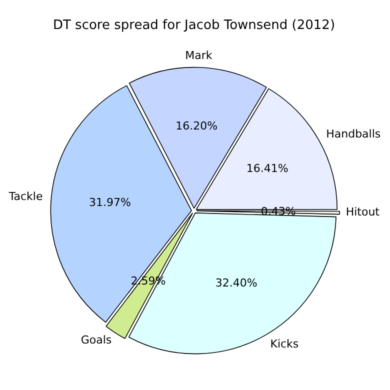 The height and width of the screenshot is (390, 390). Describe the element at coordinates (284, 343) in the screenshot. I see `slice-label: Kicks` at that location.